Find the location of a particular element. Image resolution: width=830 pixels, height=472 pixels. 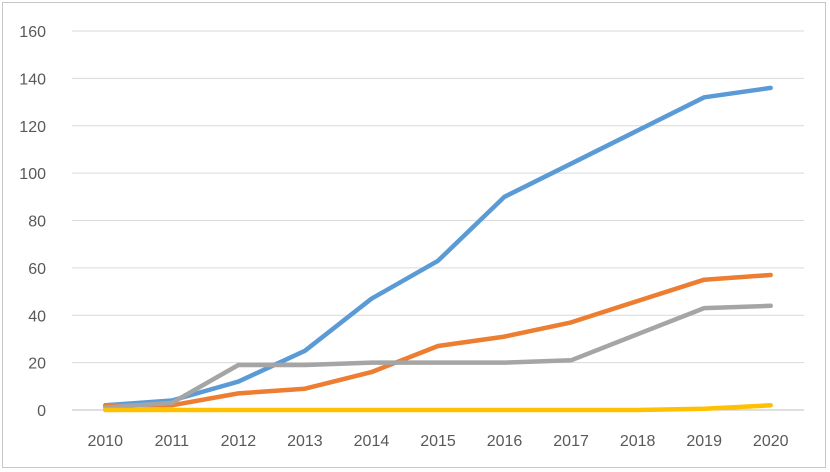

y-tick-label: 160 is located at coordinates (32, 32).